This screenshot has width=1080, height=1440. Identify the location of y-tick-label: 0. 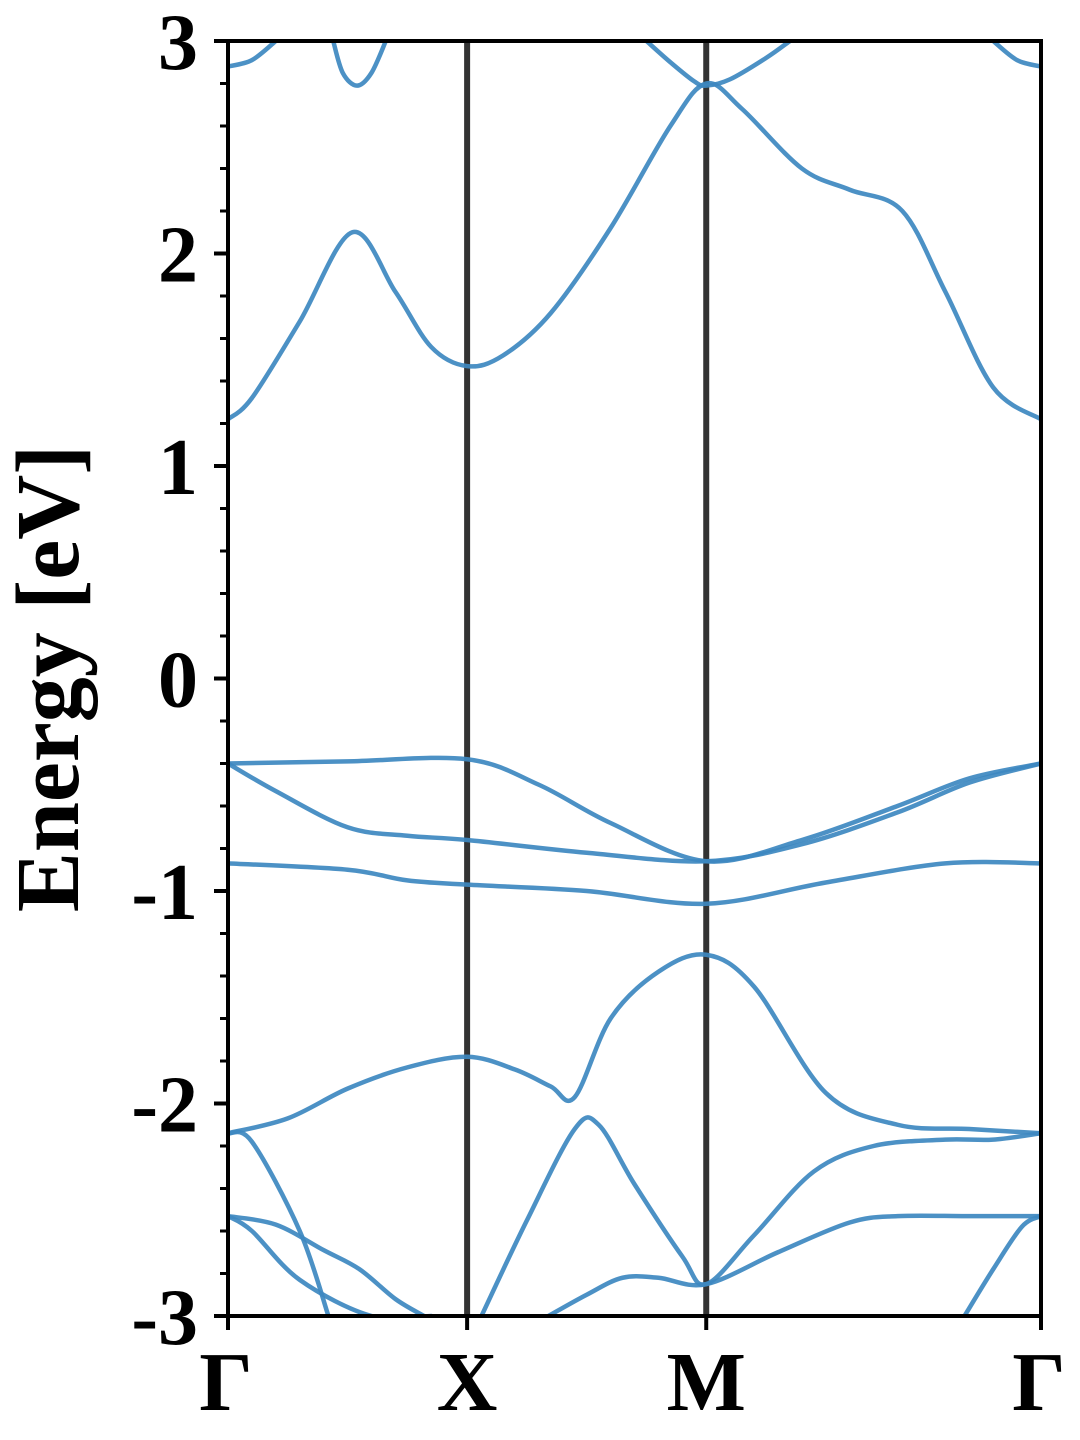
(178, 681).